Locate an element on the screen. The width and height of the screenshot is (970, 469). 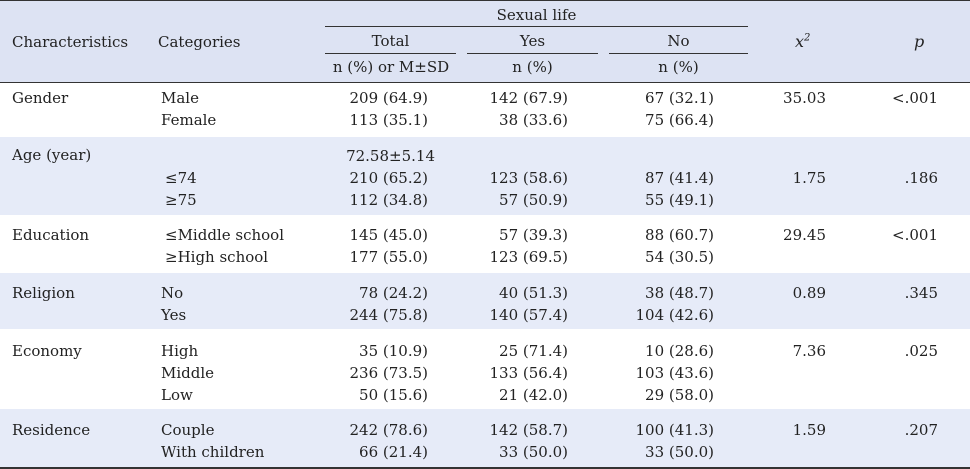
economy-high-no: 10 (28.6) is located at coordinates (679, 351).